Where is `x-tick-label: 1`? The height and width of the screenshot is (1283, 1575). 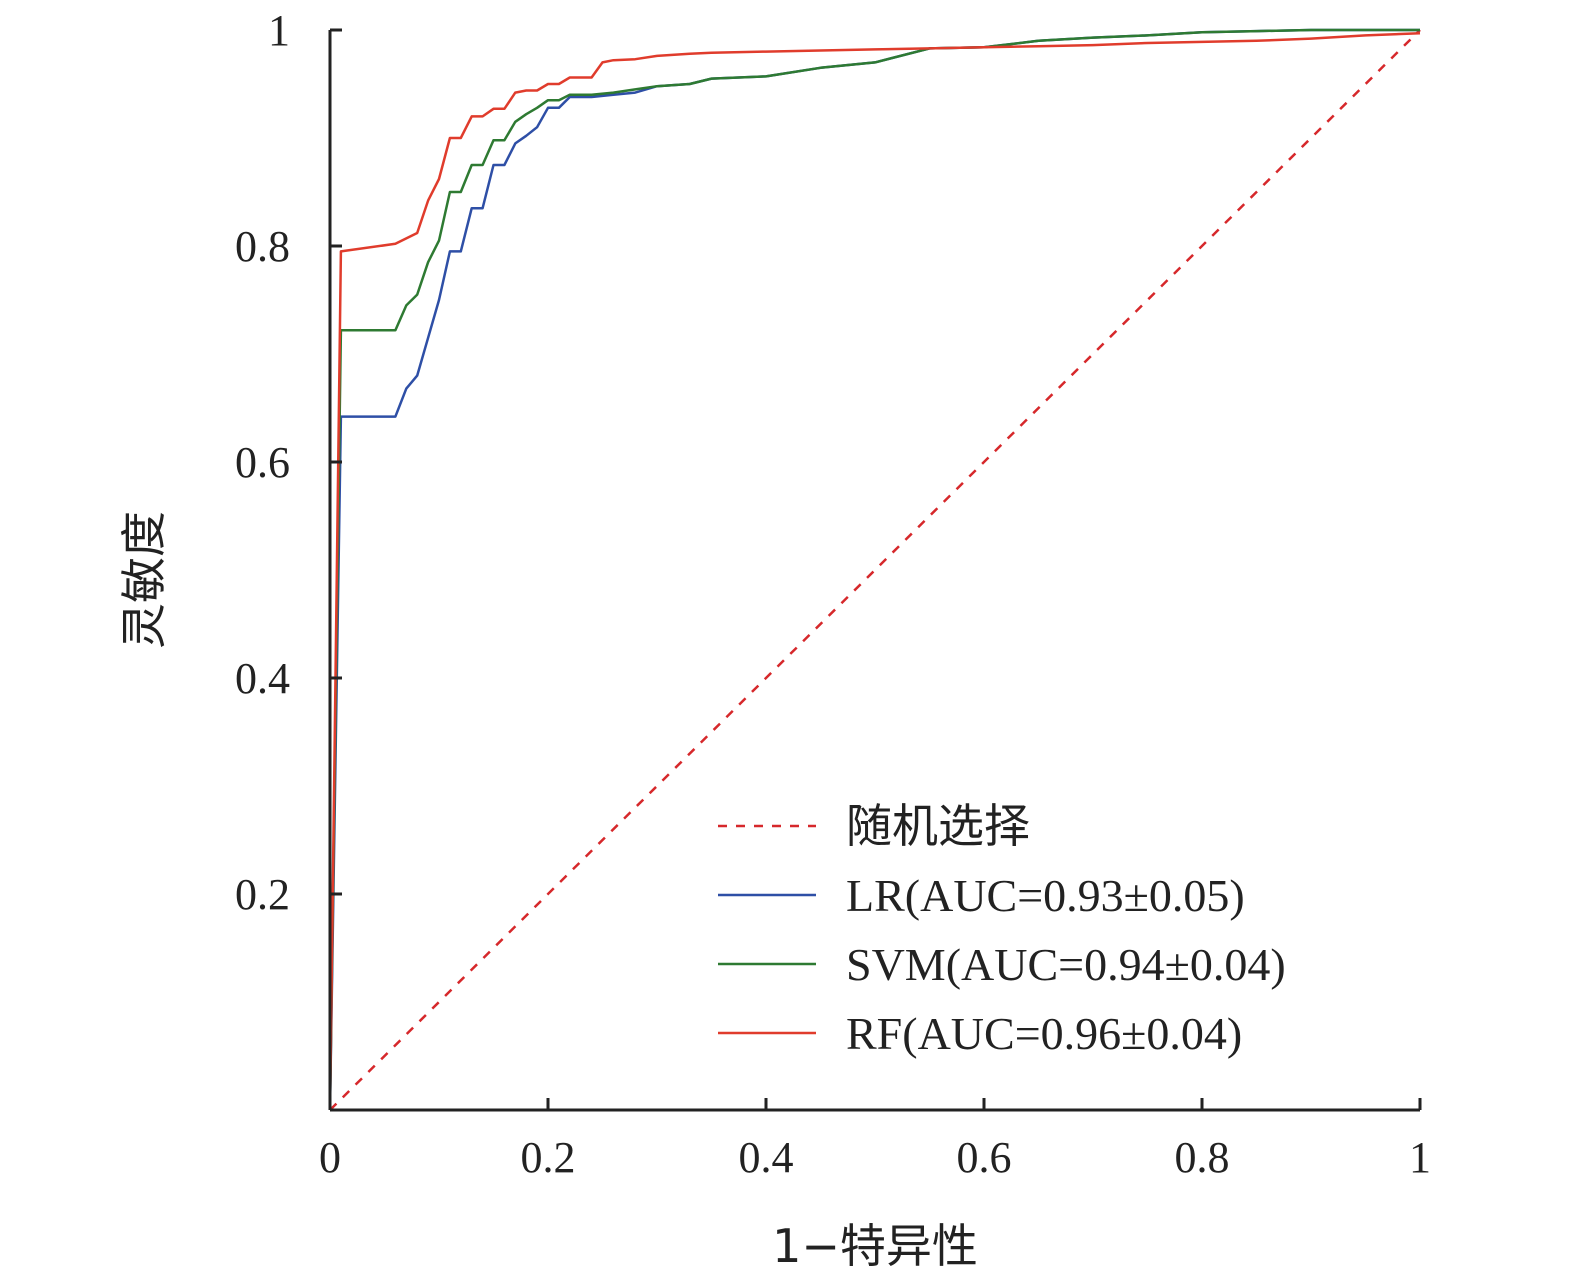 x-tick-label: 1 is located at coordinates (1420, 1157).